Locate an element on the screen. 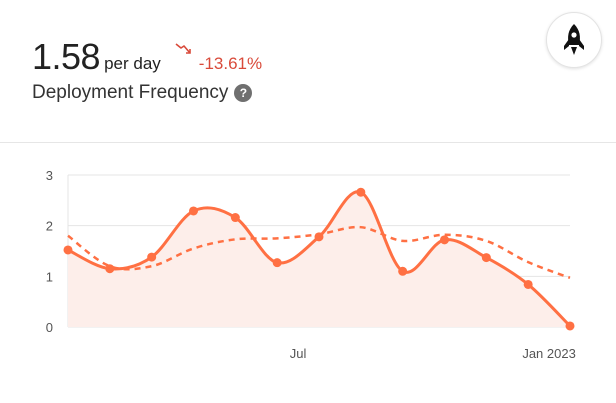 The width and height of the screenshot is (616, 403). rocket-badge is located at coordinates (574, 40).